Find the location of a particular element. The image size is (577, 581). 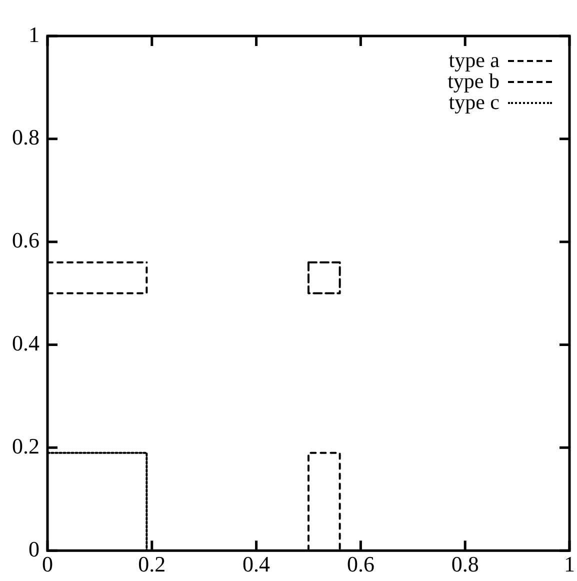

y-tick-label: 0.4 is located at coordinates (26, 343).